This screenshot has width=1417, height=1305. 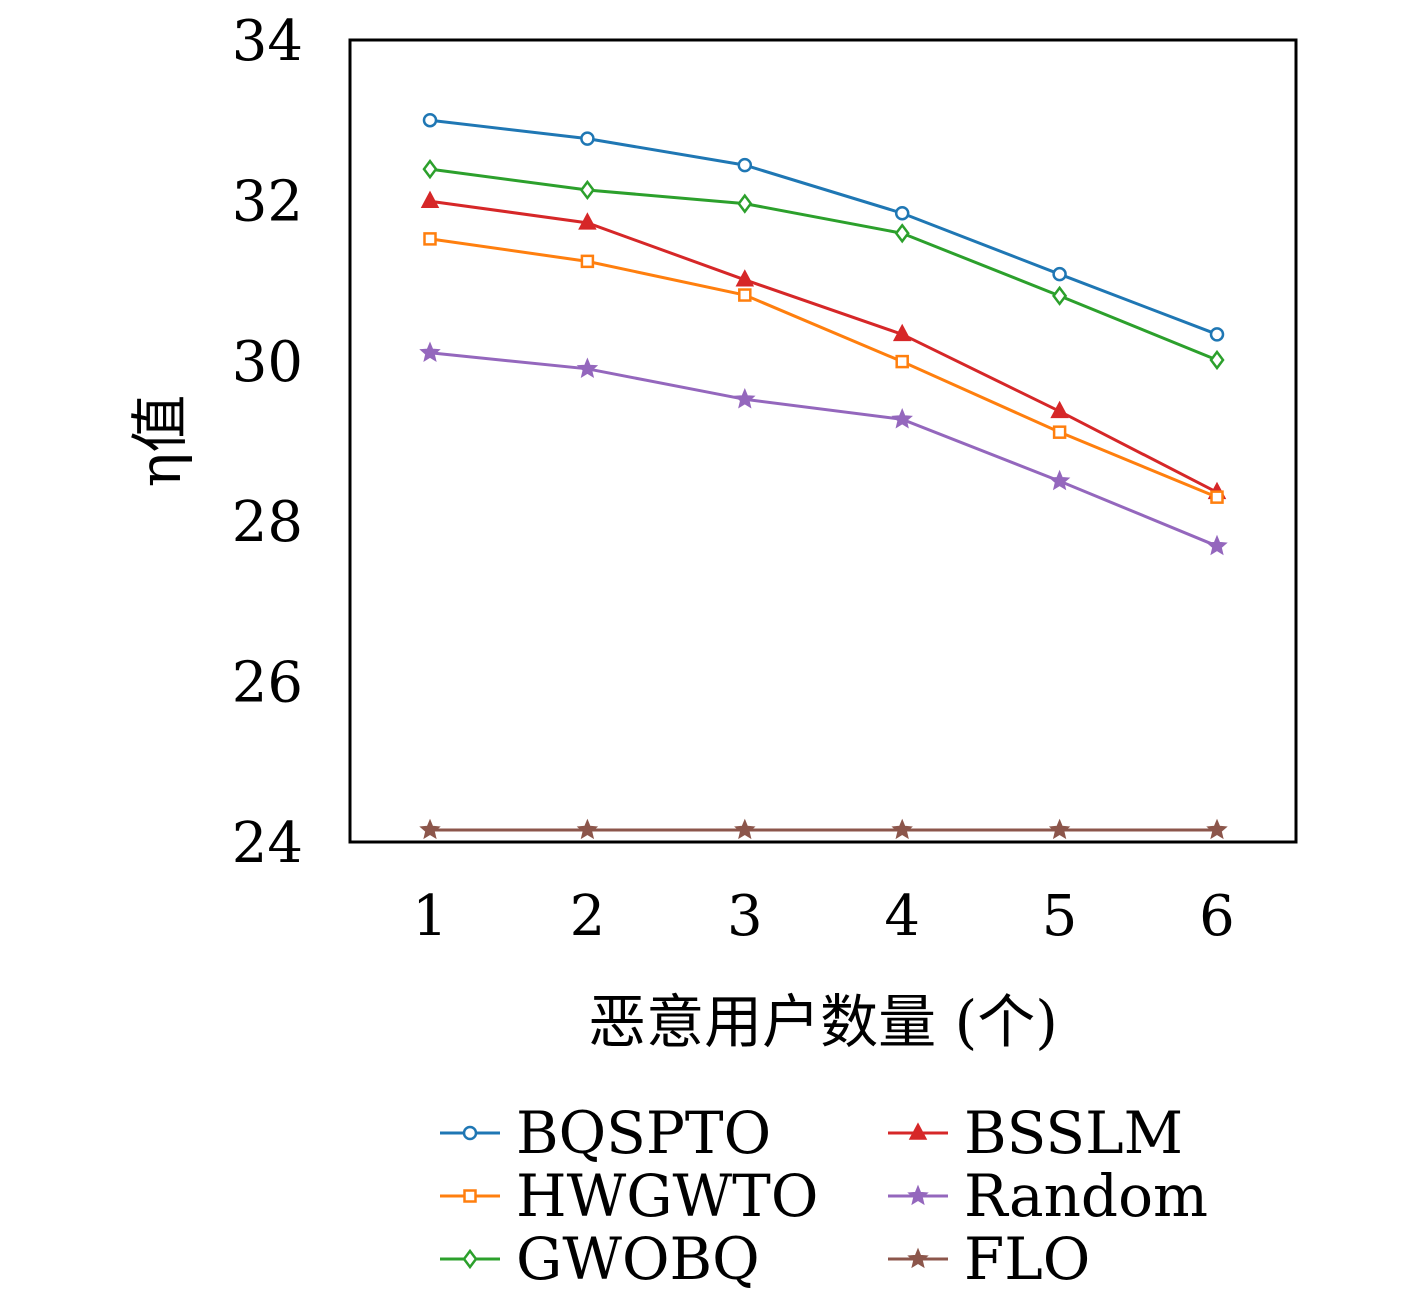 I want to click on y-tick-label: 32, so click(x=267, y=201).